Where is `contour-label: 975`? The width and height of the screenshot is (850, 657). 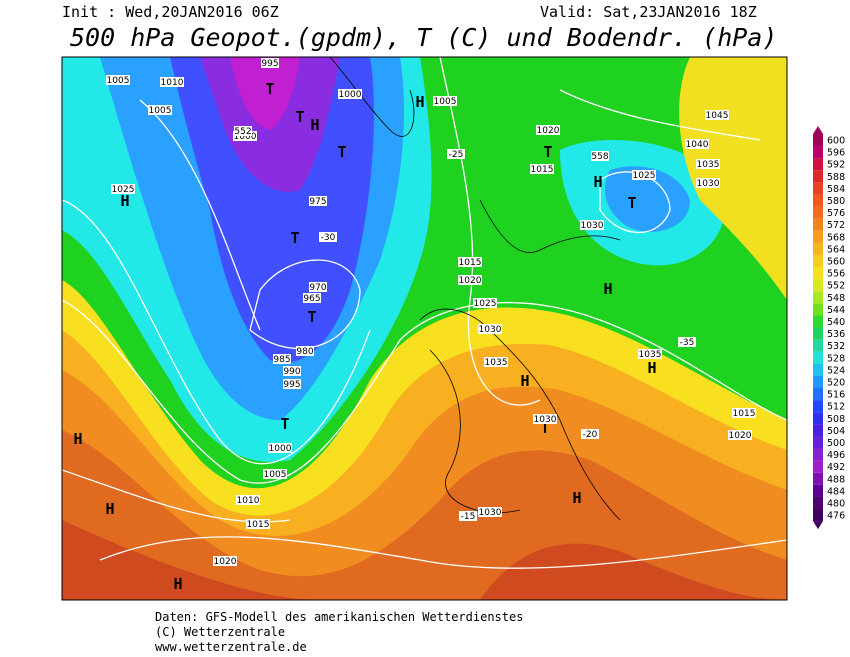 contour-label: 975 is located at coordinates (317, 202).